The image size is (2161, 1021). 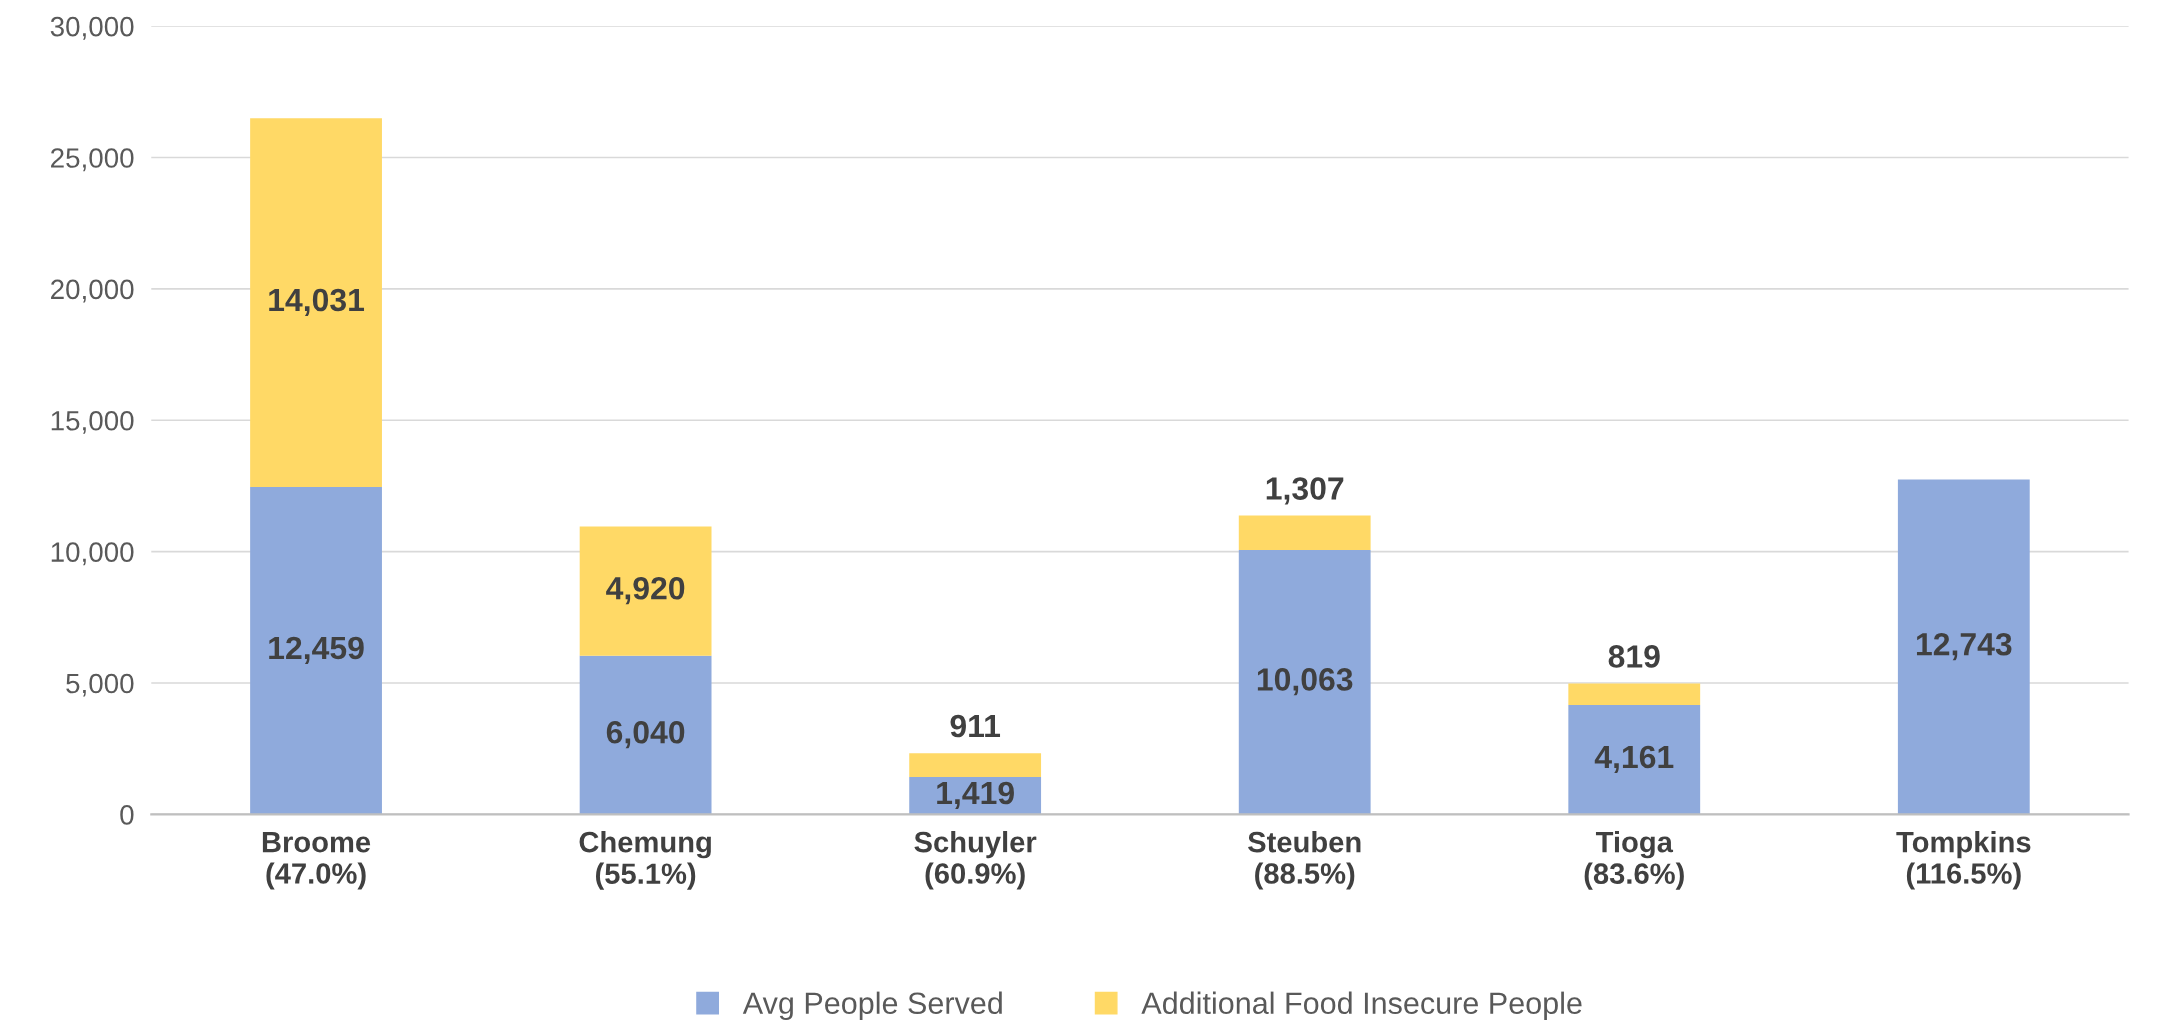 What do you see at coordinates (975, 795) in the screenshot?
I see `data-label: 1,419` at bounding box center [975, 795].